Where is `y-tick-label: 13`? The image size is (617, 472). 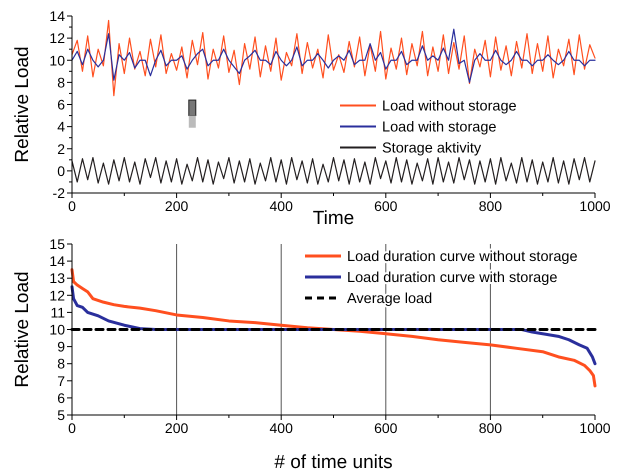 y-tick-label: 13 is located at coordinates (57, 278).